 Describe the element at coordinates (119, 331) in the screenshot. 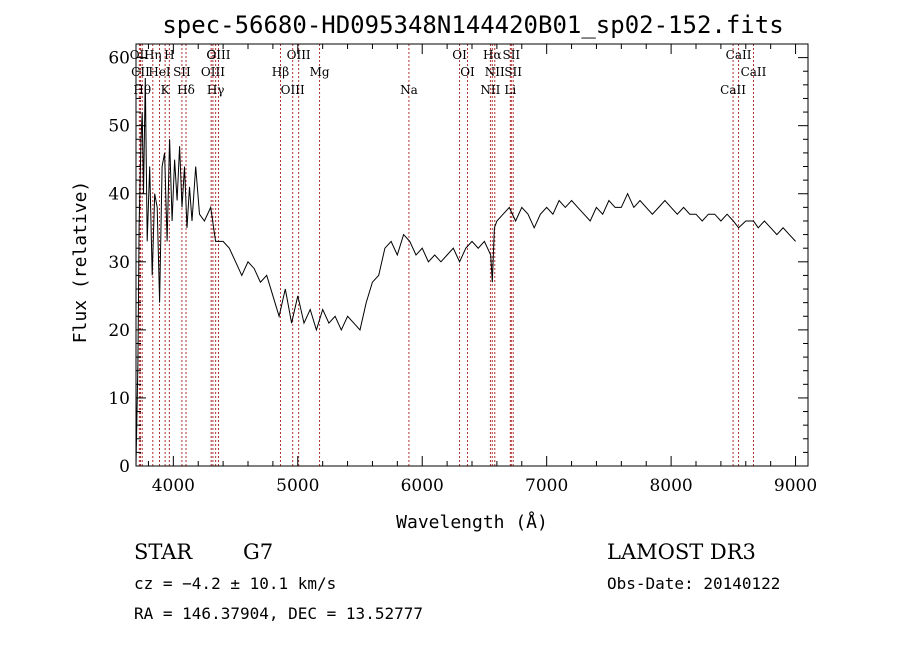

I see `y-tick-label: 20` at that location.